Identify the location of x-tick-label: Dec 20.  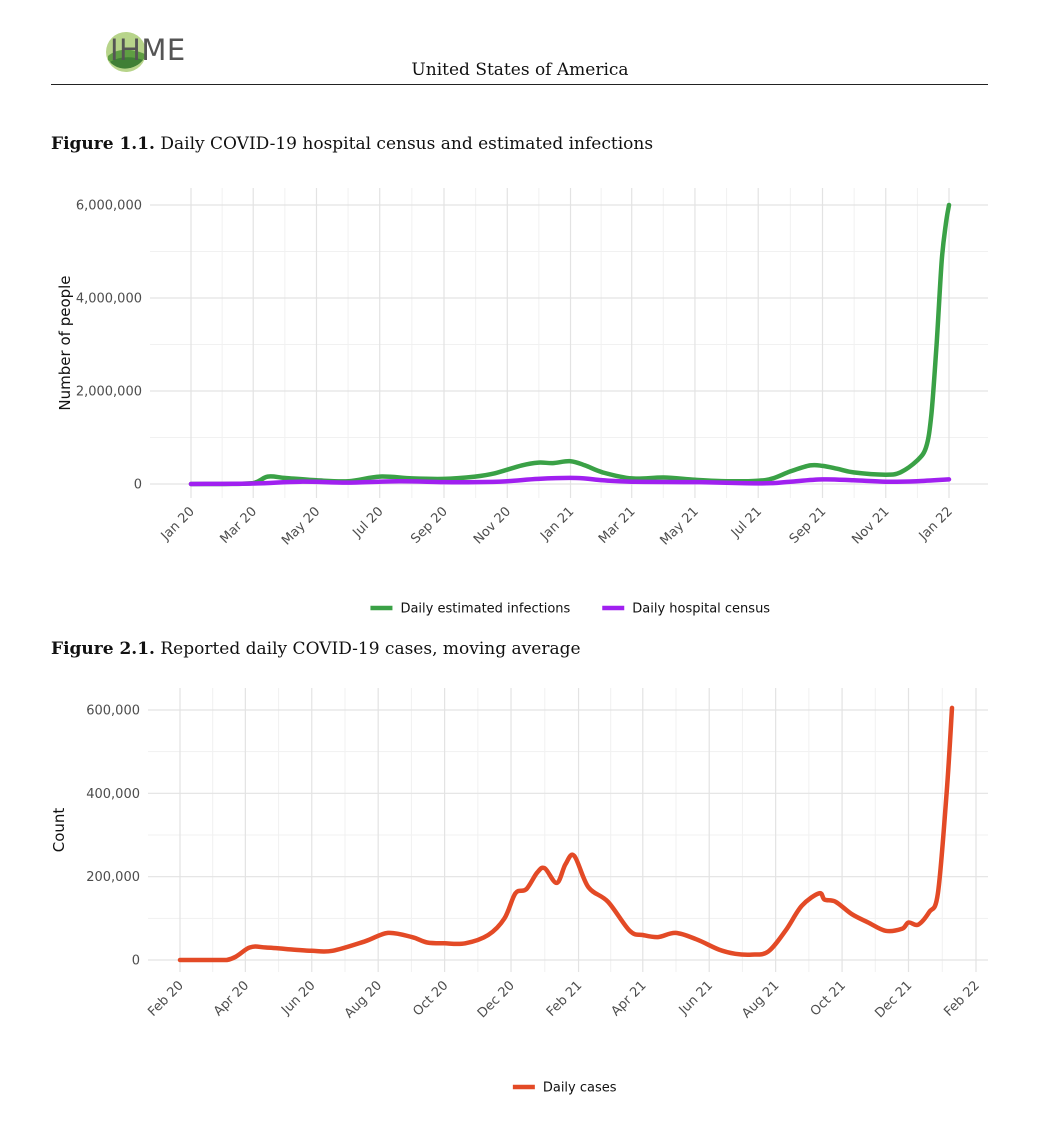
(496, 999).